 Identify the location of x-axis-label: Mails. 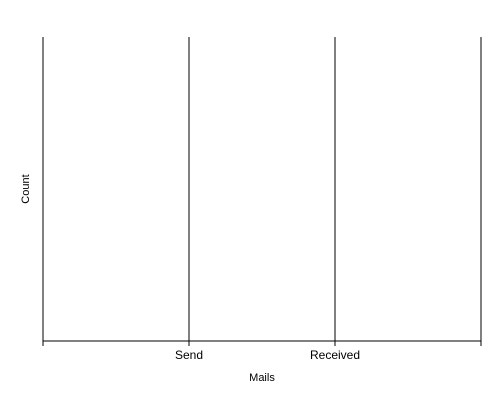
(262, 378).